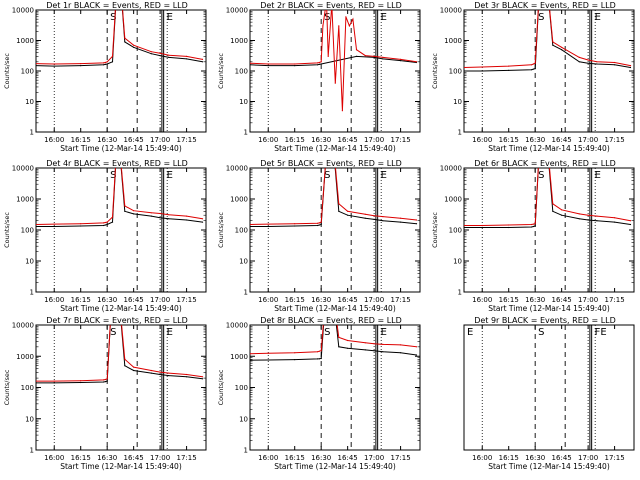 This screenshot has width=640, height=480. I want to click on x-tick-label: 17:15, so click(614, 140).